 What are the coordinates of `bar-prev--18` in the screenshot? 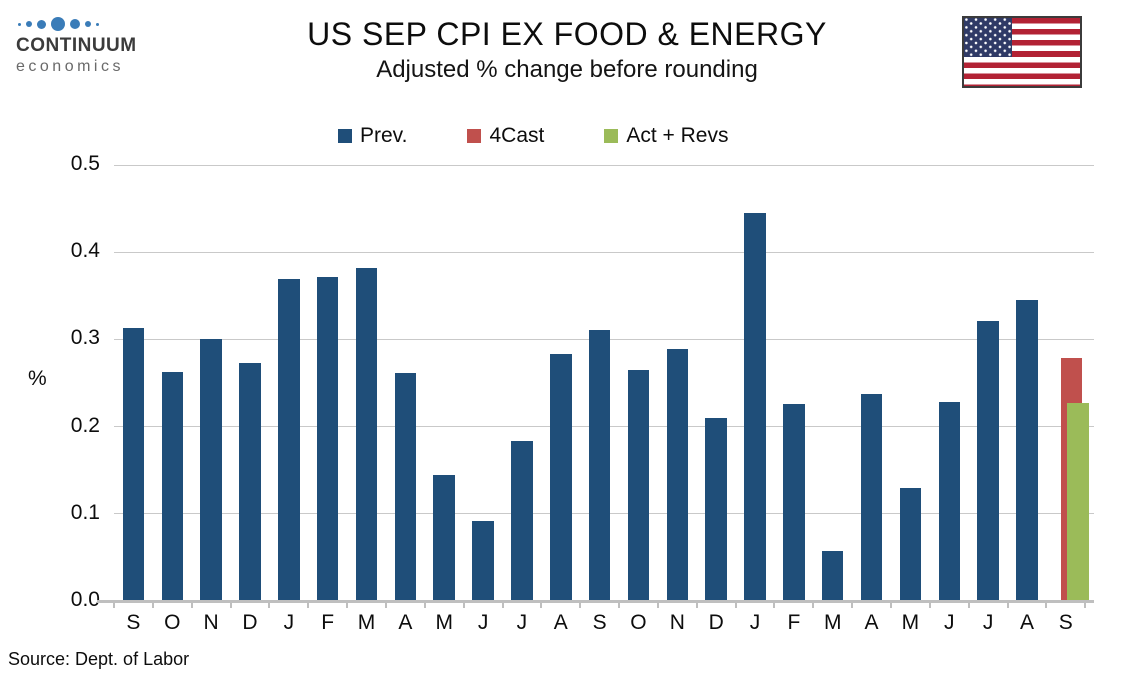 It's located at (832, 576).